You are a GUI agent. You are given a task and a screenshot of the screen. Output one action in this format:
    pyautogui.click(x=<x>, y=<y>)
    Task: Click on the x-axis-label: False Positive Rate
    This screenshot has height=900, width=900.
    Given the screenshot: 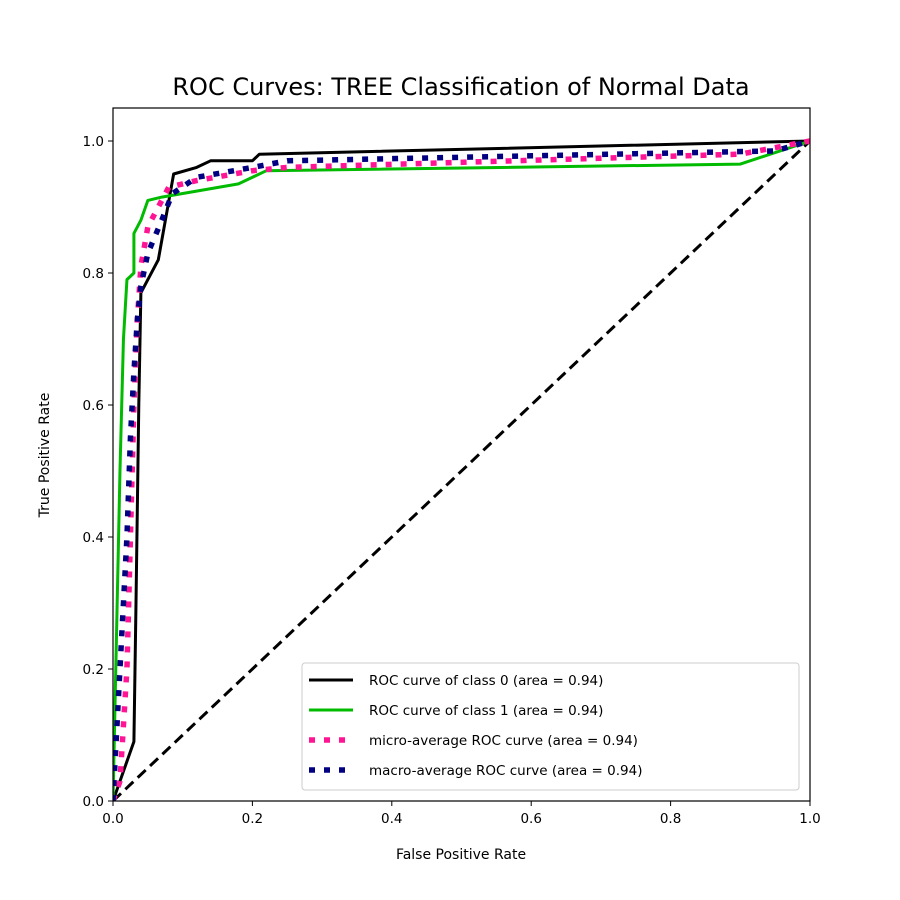 What is the action you would take?
    pyautogui.click(x=461, y=855)
    